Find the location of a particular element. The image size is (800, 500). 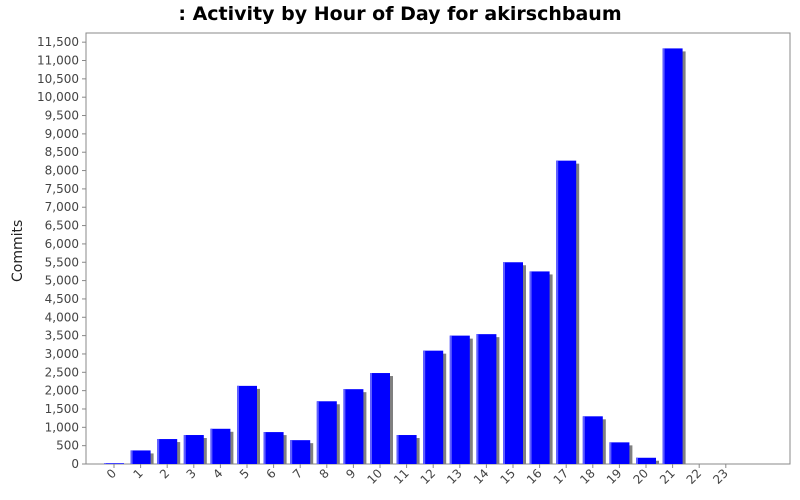

y-tick-label: 2,000 is located at coordinates (62, 391).